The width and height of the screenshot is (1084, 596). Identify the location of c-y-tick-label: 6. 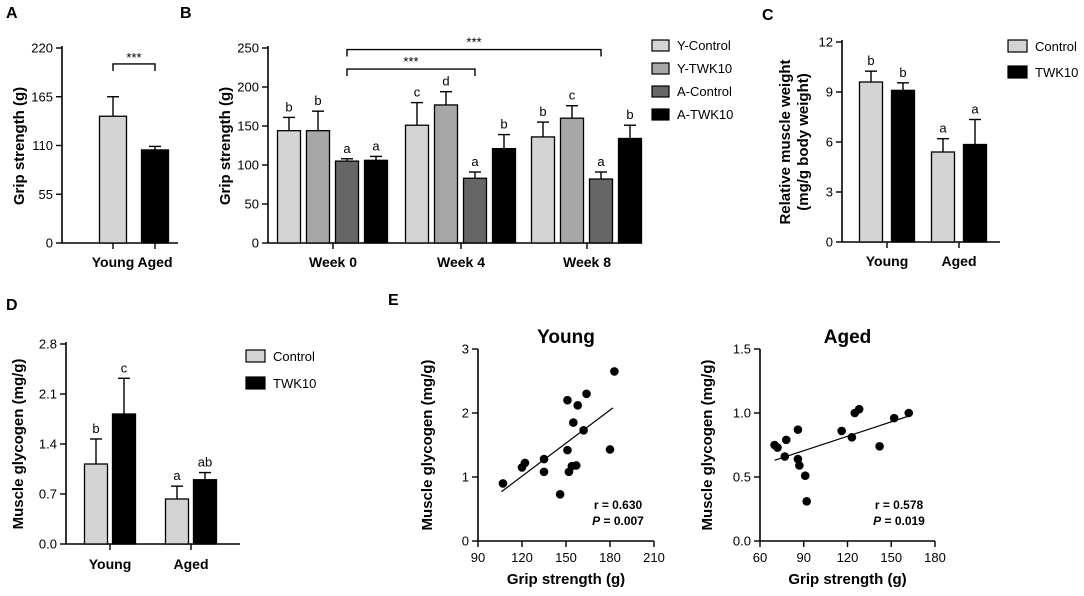
(829, 142).